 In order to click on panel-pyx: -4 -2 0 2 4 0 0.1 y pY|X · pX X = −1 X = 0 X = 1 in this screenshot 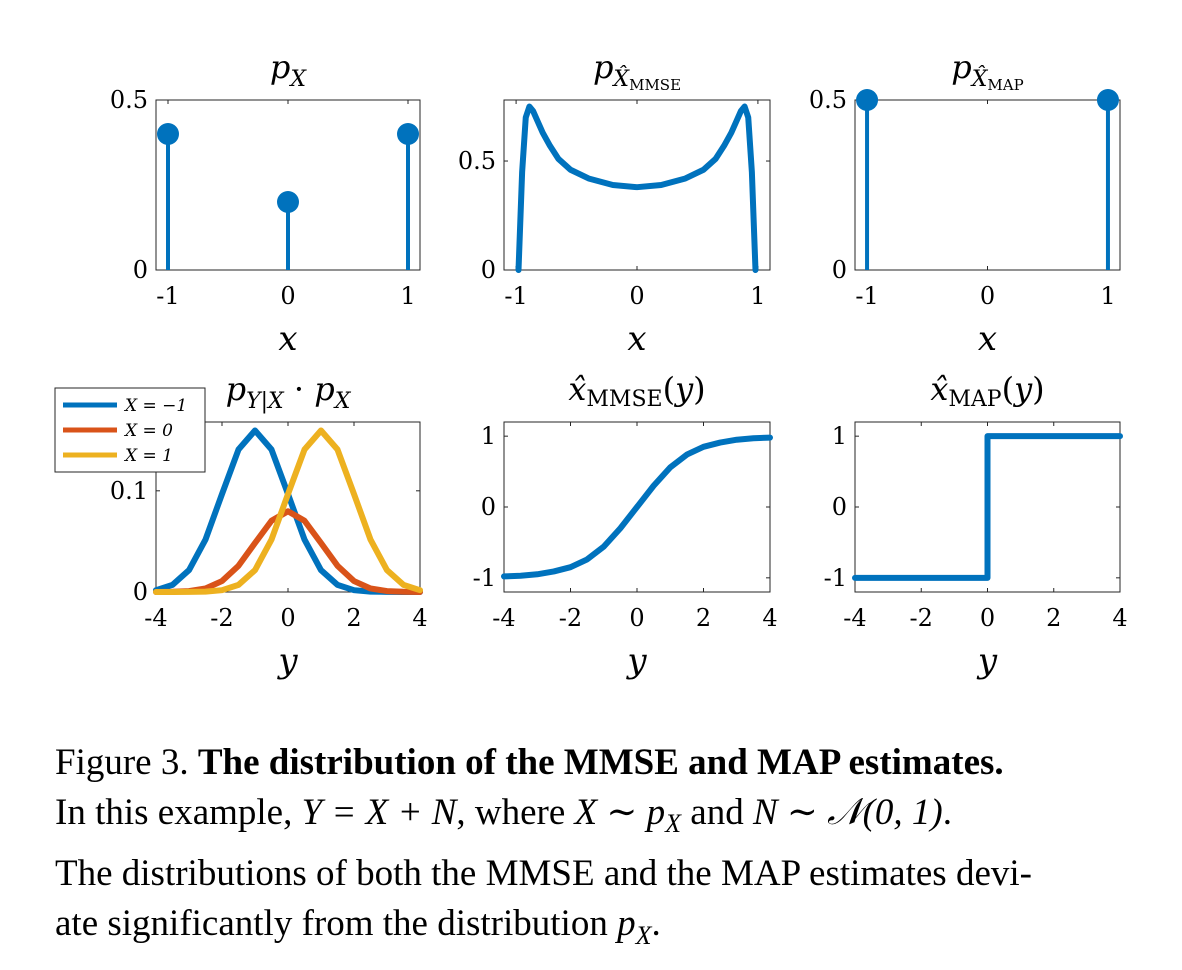, I will do `click(241, 525)`.